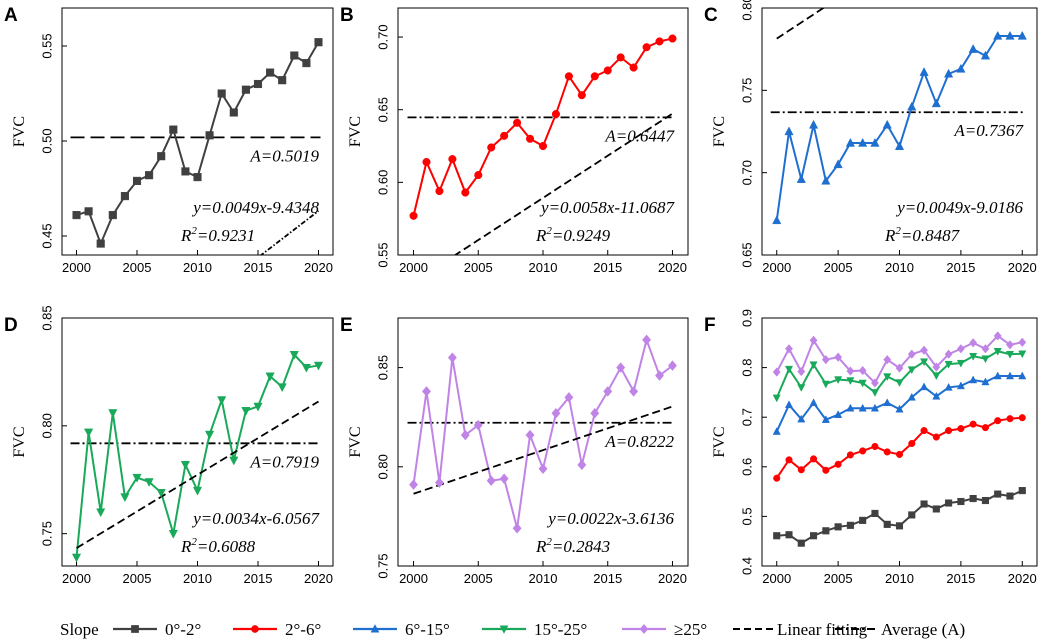 This screenshot has height=642, width=1045. I want to click on y-tick-label: 0.55, so click(46, 45).